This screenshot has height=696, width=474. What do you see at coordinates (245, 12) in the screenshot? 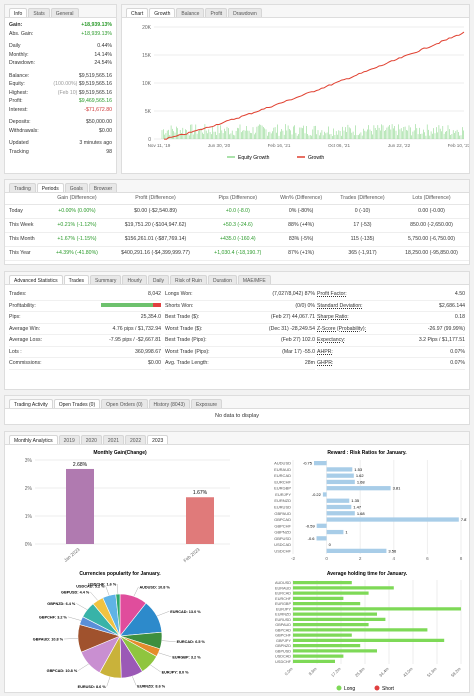
I see `tab-drawdown: Drawdown` at bounding box center [245, 12].